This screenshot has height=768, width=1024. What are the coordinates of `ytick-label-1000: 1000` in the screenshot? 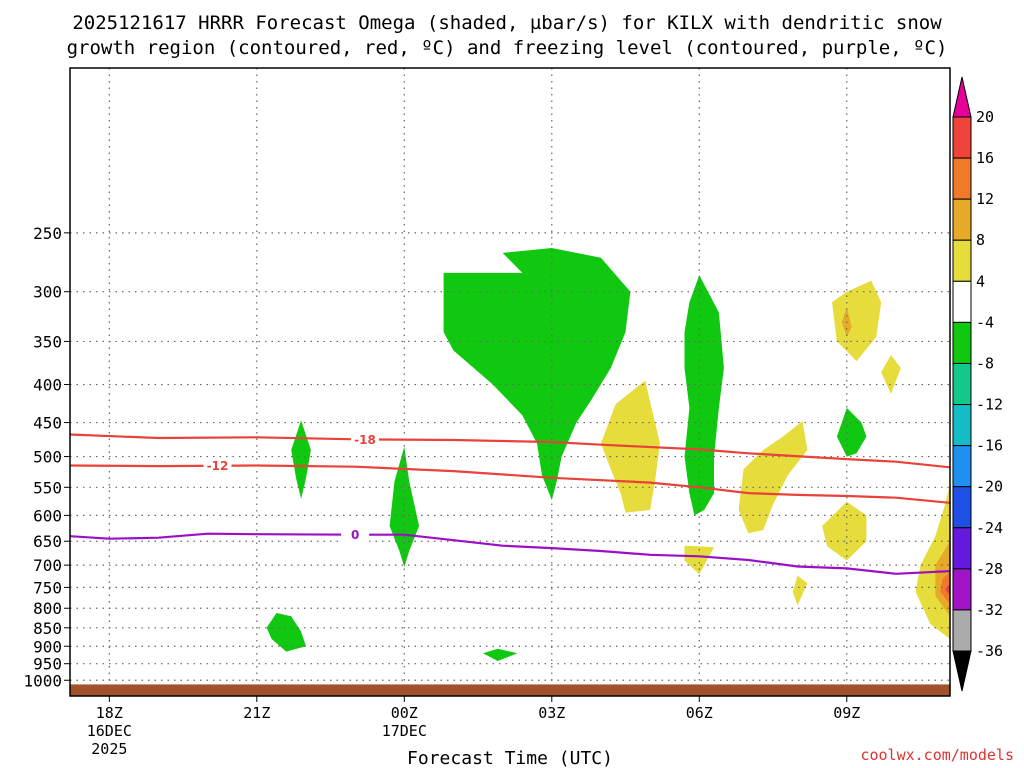 It's located at (42, 680).